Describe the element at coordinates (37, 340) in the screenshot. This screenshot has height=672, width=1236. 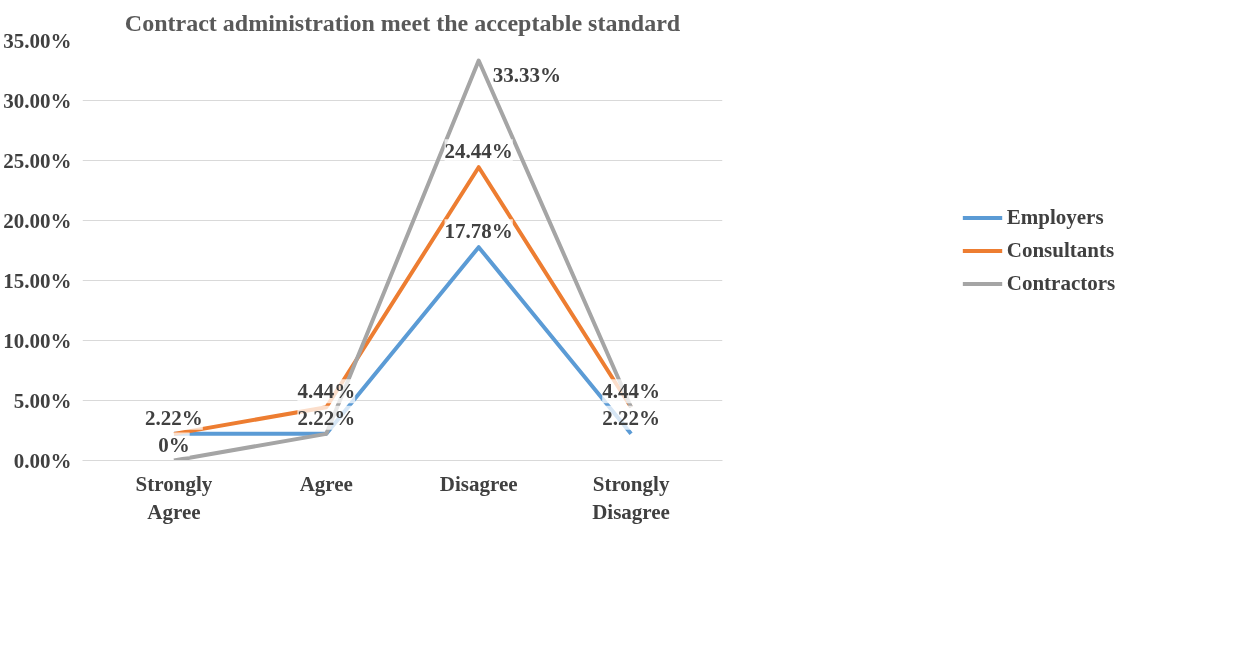
I see `y-tick-label: 10.00%` at that location.